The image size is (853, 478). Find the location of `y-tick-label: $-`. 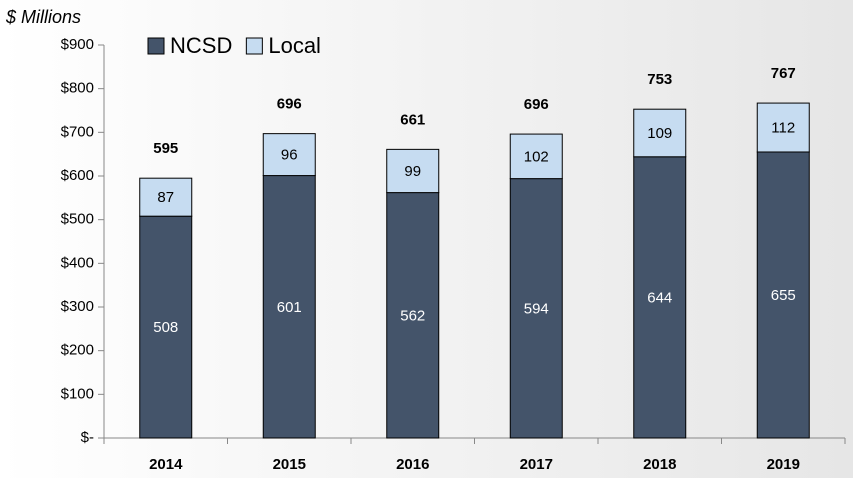

y-tick-label: $- is located at coordinates (87, 437).